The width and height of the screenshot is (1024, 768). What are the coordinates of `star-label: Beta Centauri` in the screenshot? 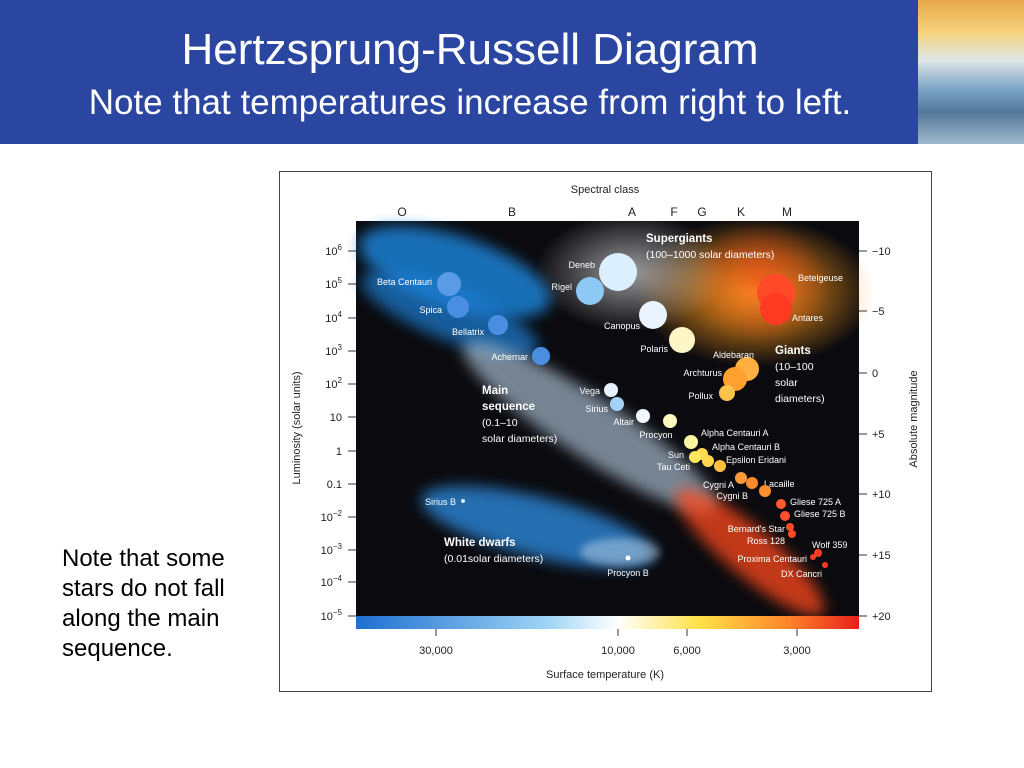 It's located at (404, 282).